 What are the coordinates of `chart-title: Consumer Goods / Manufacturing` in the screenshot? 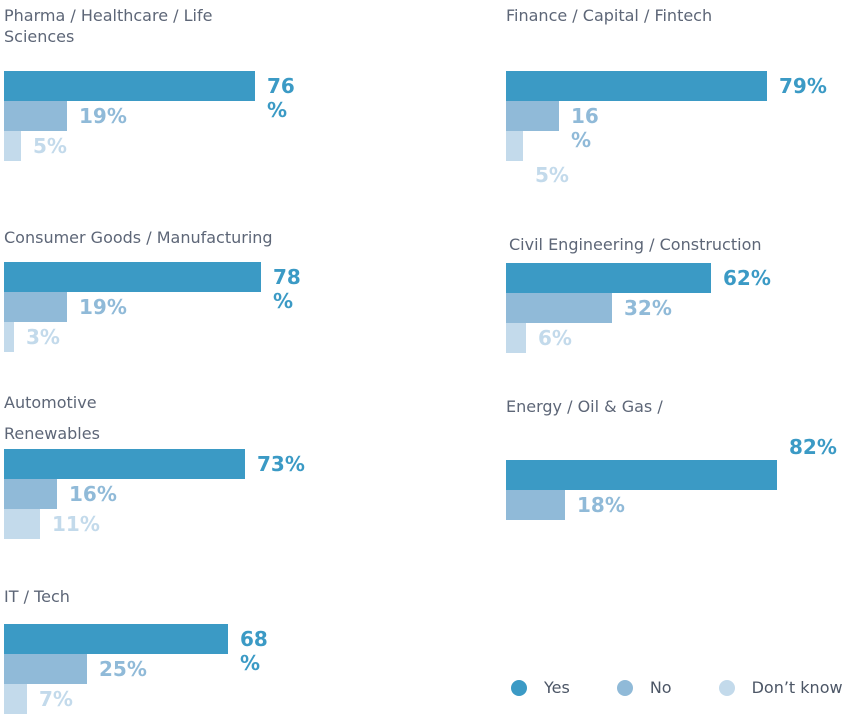 It's located at (138, 237).